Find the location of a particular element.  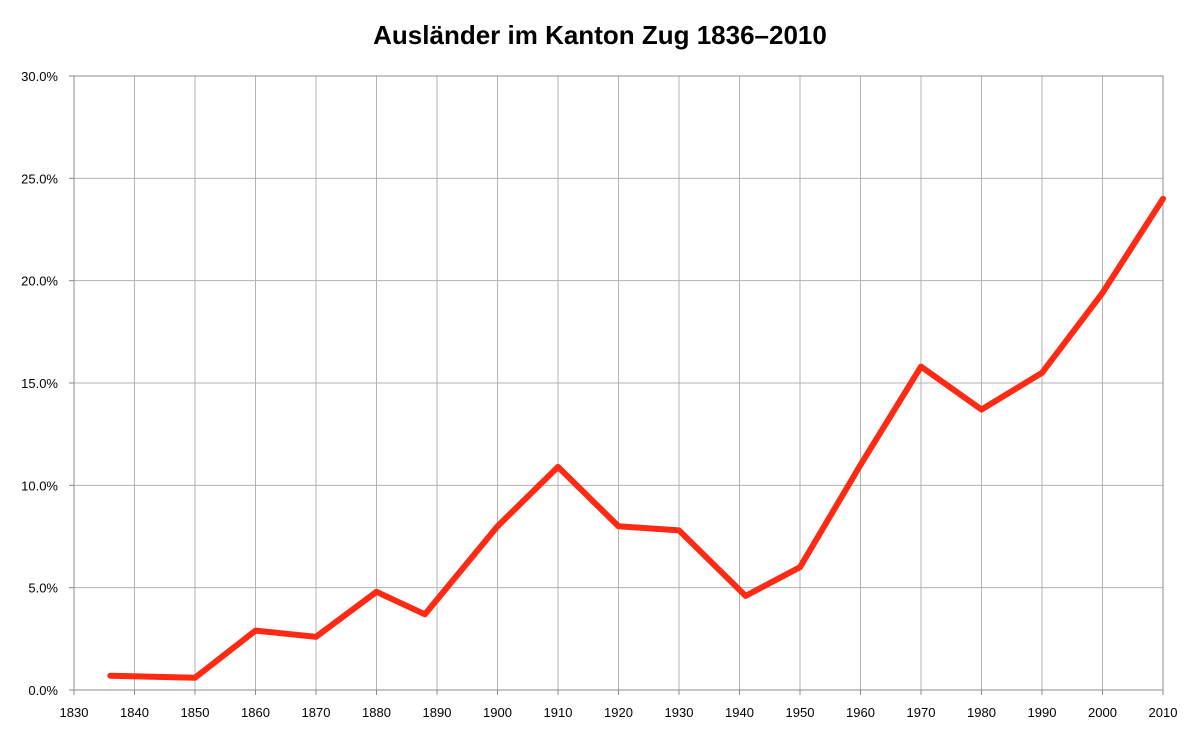

y-tick-label: 25.0% is located at coordinates (39, 178).